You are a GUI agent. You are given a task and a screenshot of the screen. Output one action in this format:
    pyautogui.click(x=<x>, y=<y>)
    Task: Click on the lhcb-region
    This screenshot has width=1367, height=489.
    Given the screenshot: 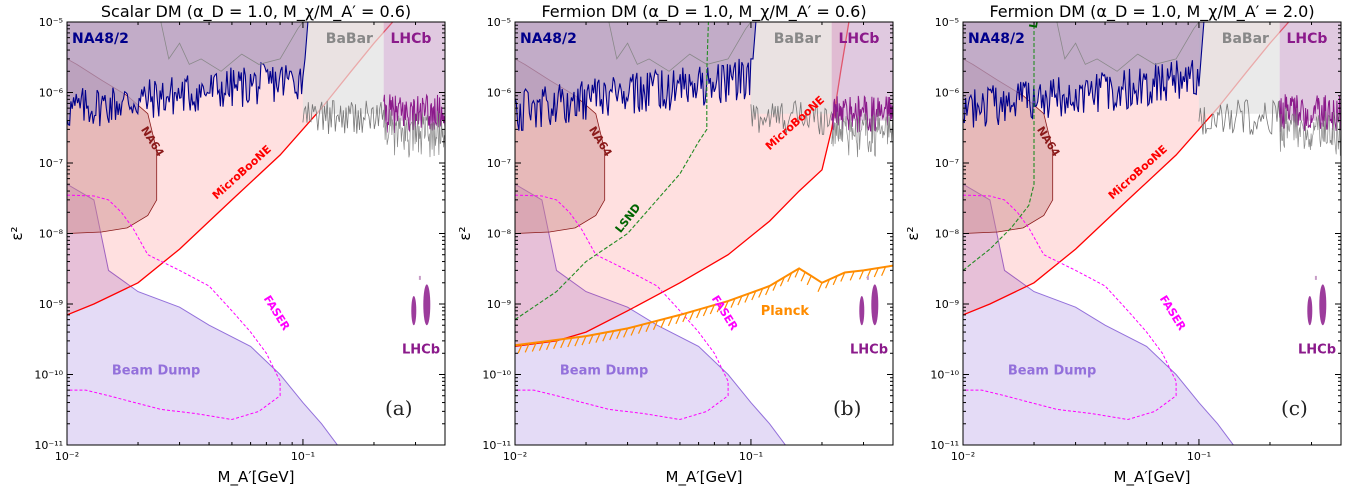 What is the action you would take?
    pyautogui.click(x=414, y=71)
    